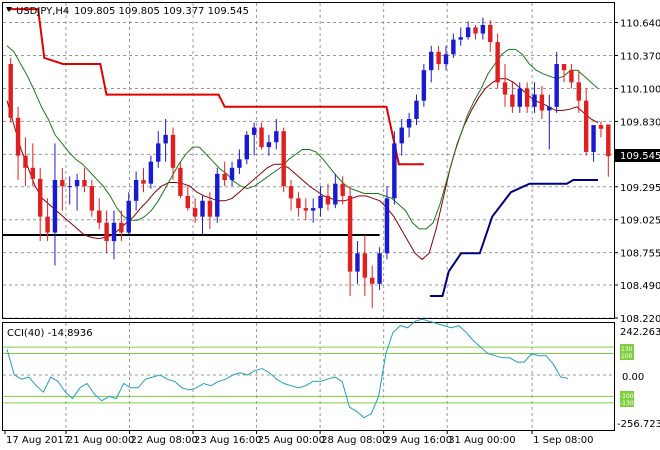 This screenshot has width=660, height=450. Describe the element at coordinates (637, 155) in the screenshot. I see `price-tag: 109.545` at that location.